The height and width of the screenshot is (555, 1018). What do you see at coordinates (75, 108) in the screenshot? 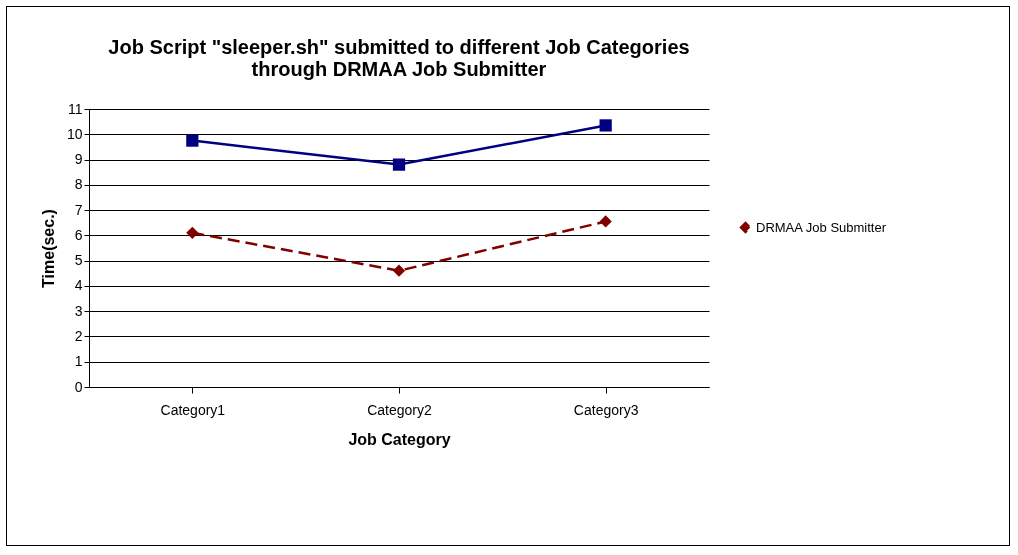
I see `y-tick-label: 11` at bounding box center [75, 108].